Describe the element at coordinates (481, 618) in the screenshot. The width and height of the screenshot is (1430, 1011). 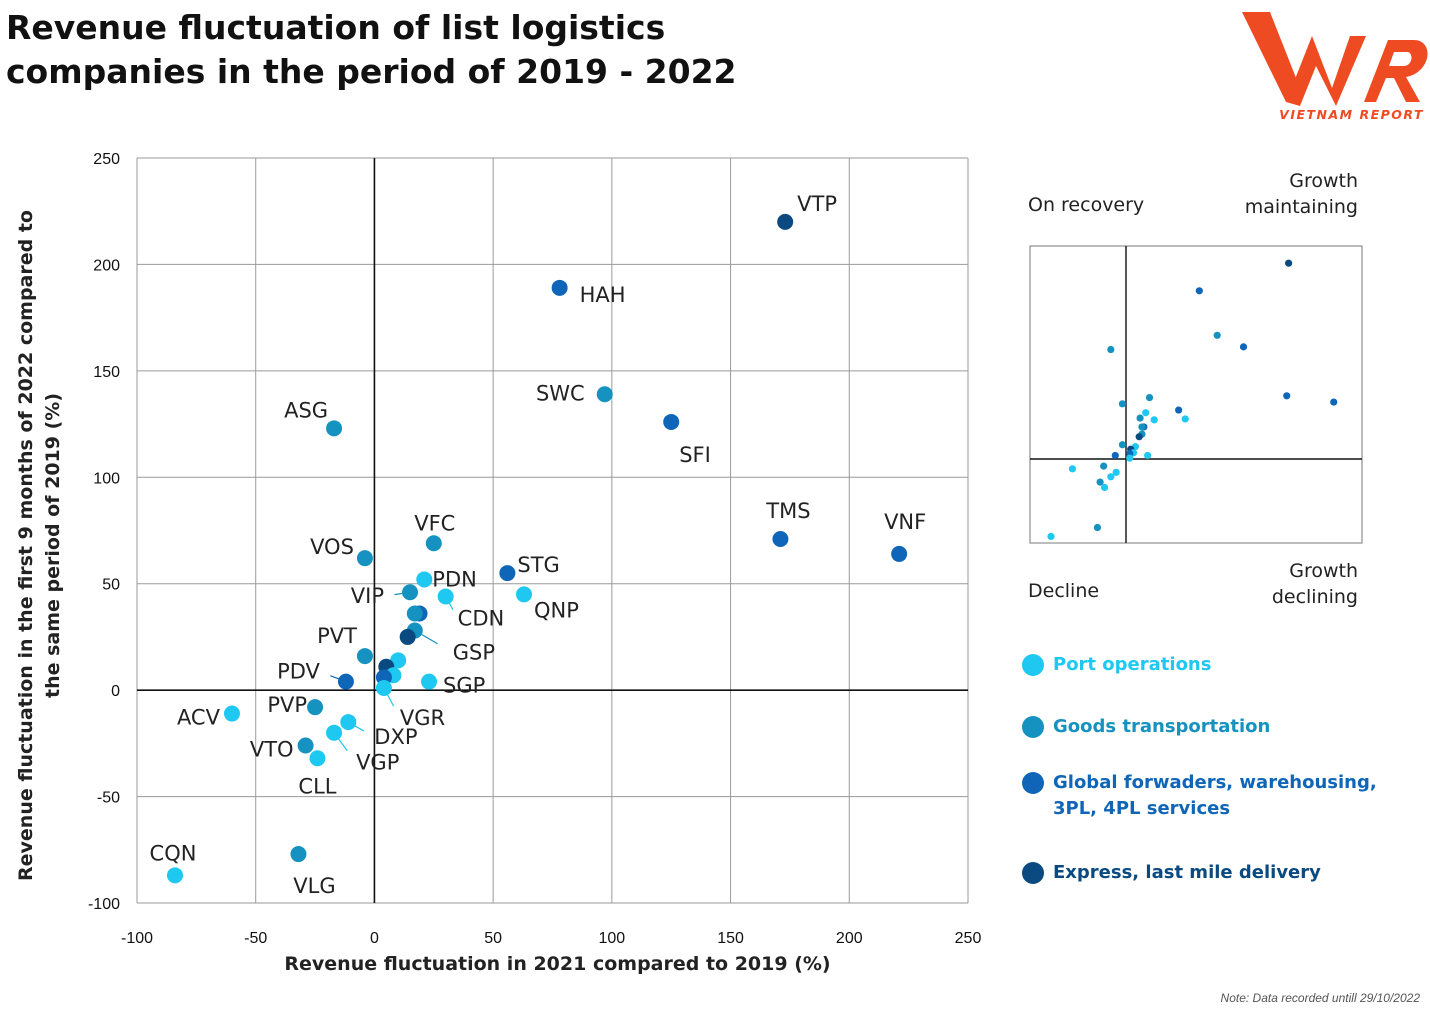
I see `point-label: CDN` at that location.